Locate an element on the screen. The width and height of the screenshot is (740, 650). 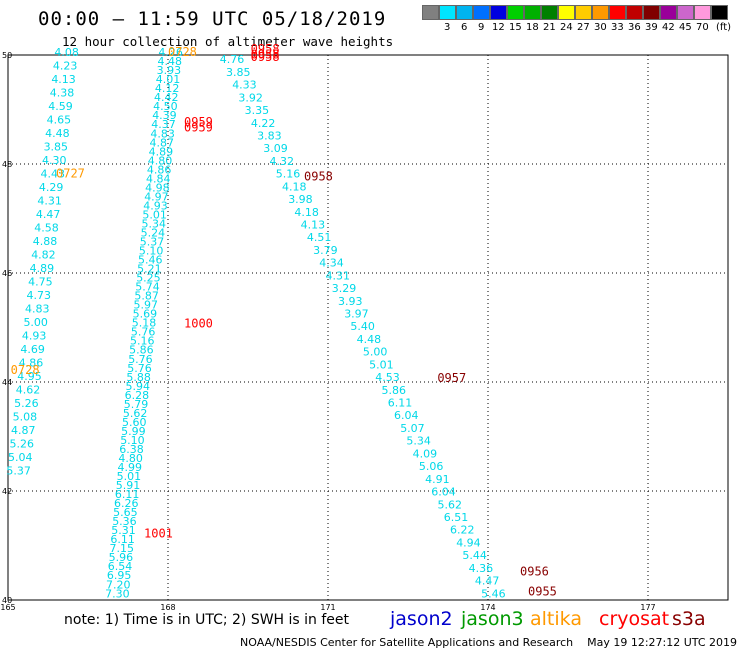
wave-height-value: 4.51 is located at coordinates (319, 237).